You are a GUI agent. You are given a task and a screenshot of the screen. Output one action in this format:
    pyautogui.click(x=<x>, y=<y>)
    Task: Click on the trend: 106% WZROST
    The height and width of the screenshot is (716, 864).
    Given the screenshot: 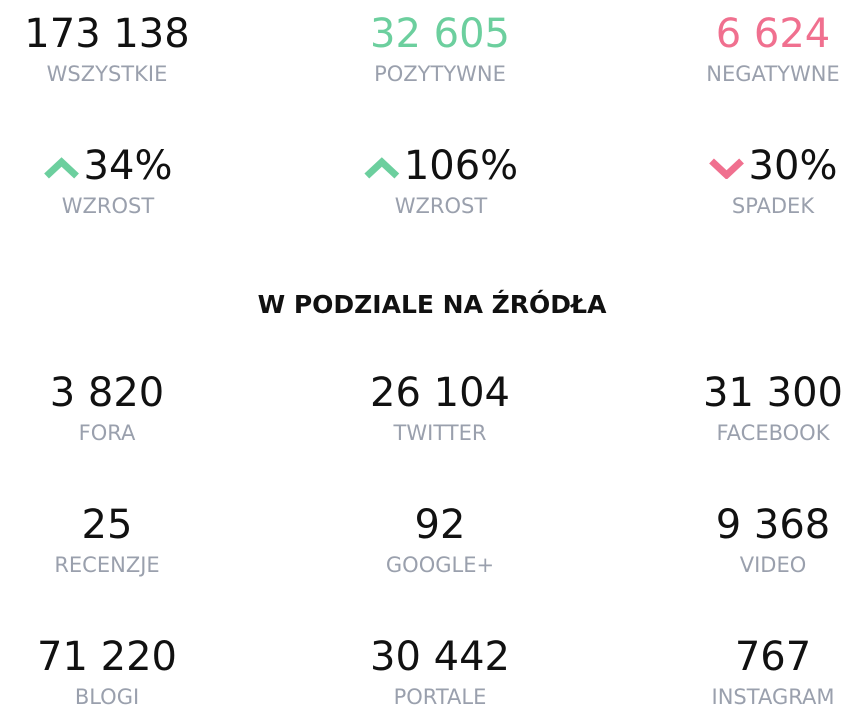 What is the action you would take?
    pyautogui.click(x=441, y=181)
    